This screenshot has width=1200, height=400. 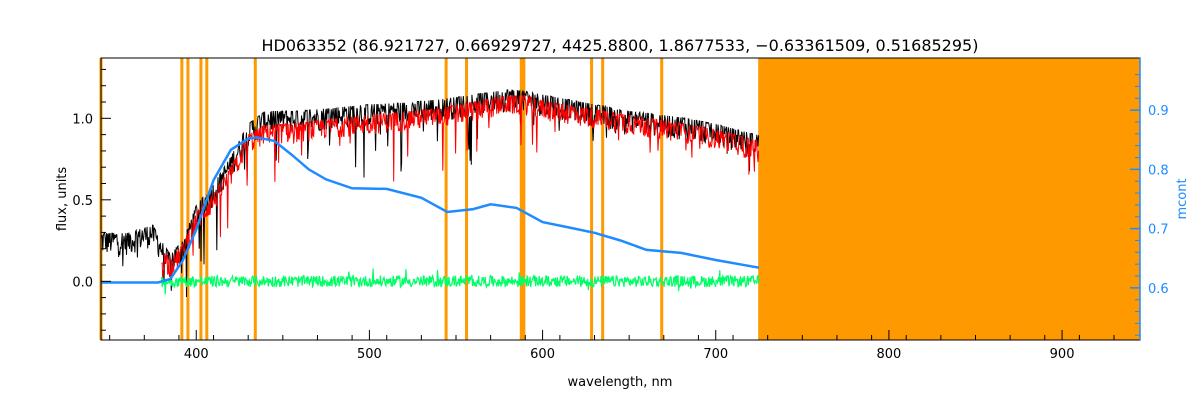 I want to click on y2-tick-label: 0.6, so click(x=1158, y=289).